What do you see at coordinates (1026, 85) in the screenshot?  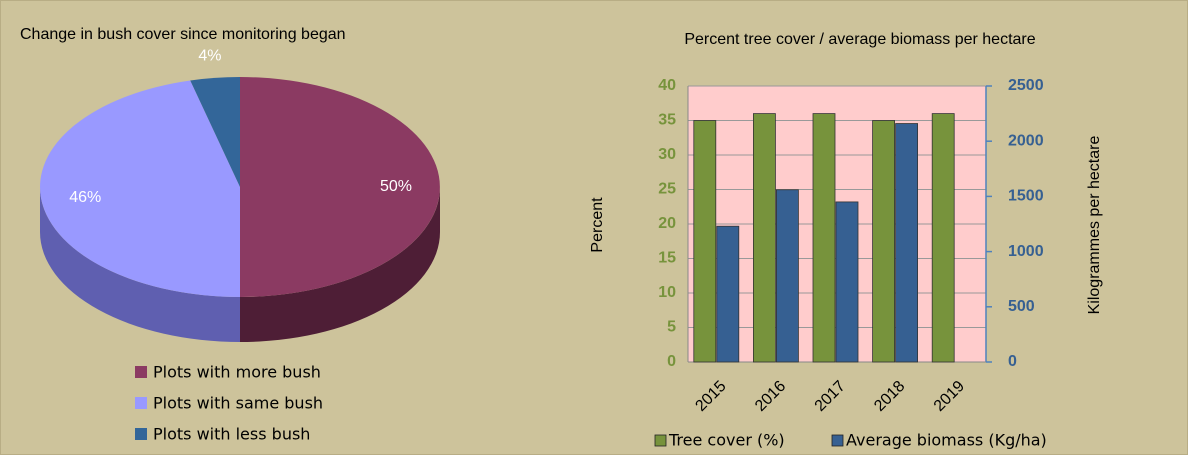 I see `y2-tick-label: 2500` at bounding box center [1026, 85].